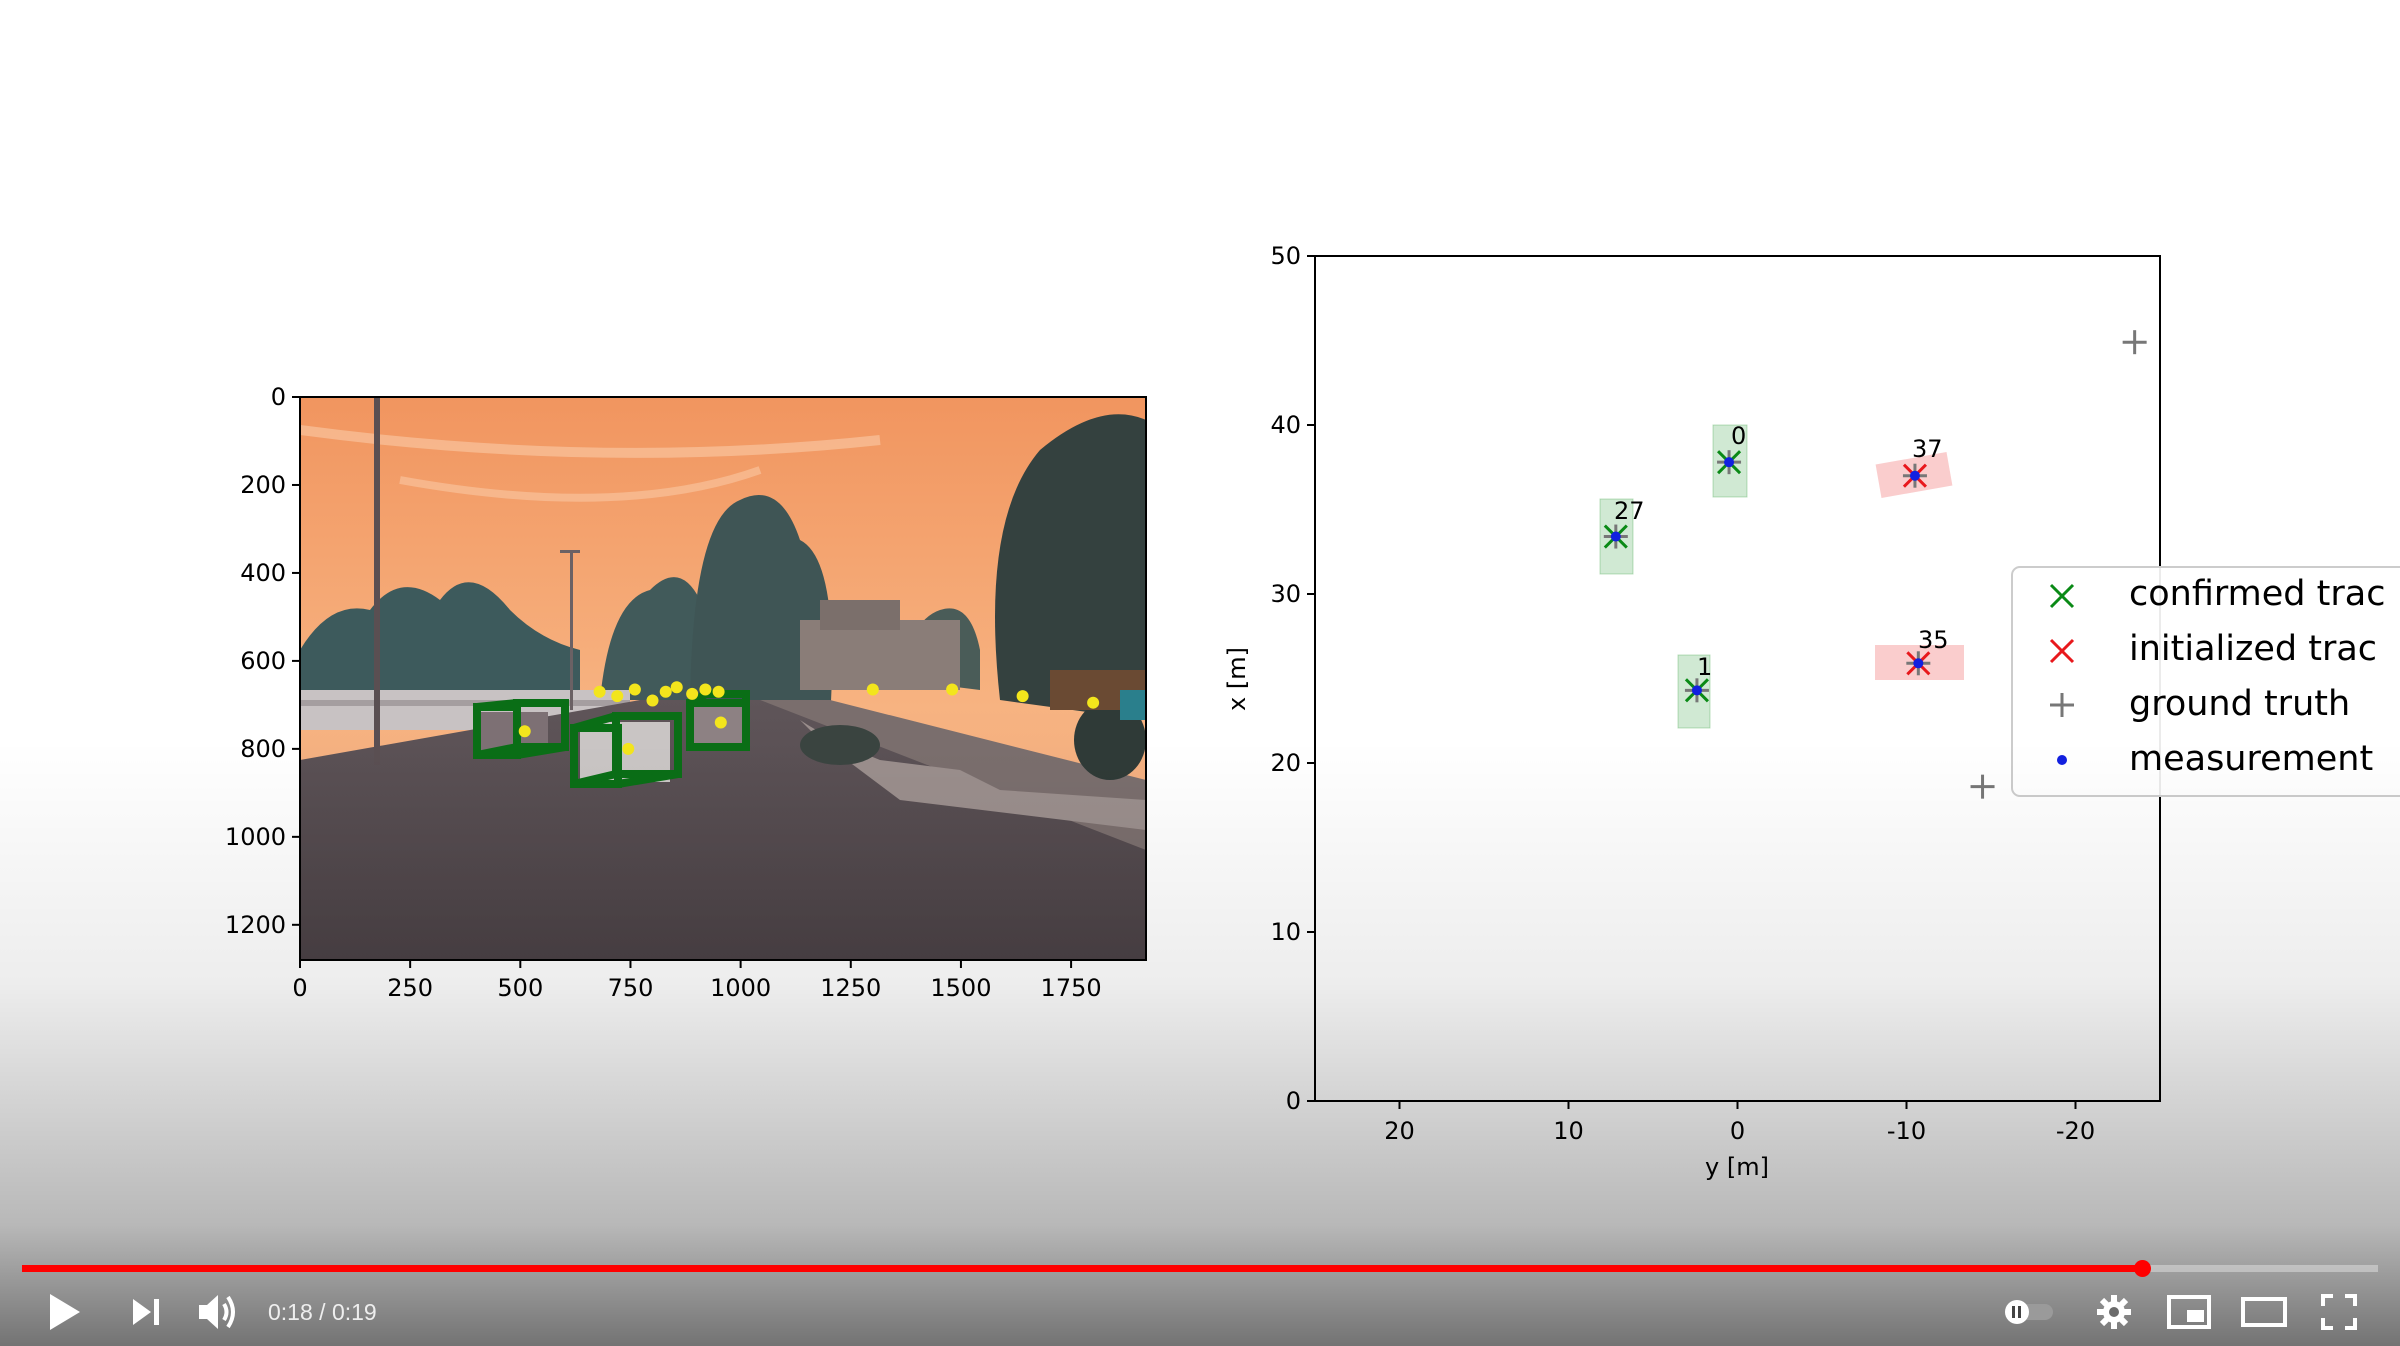 The width and height of the screenshot is (2400, 1346). I want to click on tracking-y-tick-label: 10, so click(1285, 932).